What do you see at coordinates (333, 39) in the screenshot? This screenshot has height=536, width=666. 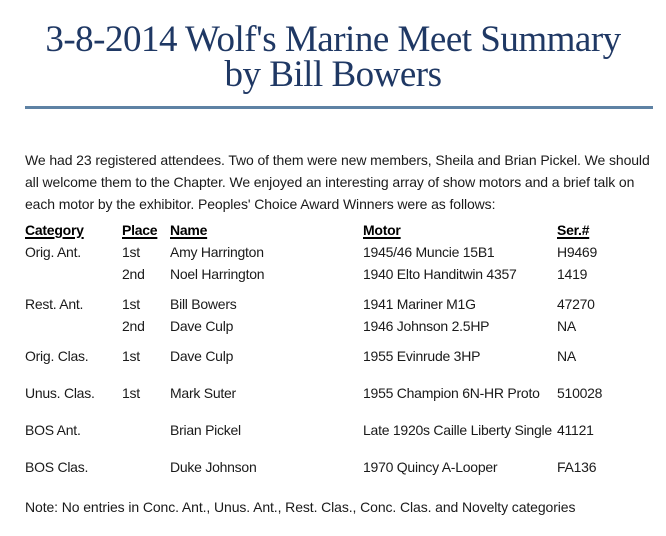 I see `title-line-1: 3-8-2014 Wolf's Marine Meet Summary` at bounding box center [333, 39].